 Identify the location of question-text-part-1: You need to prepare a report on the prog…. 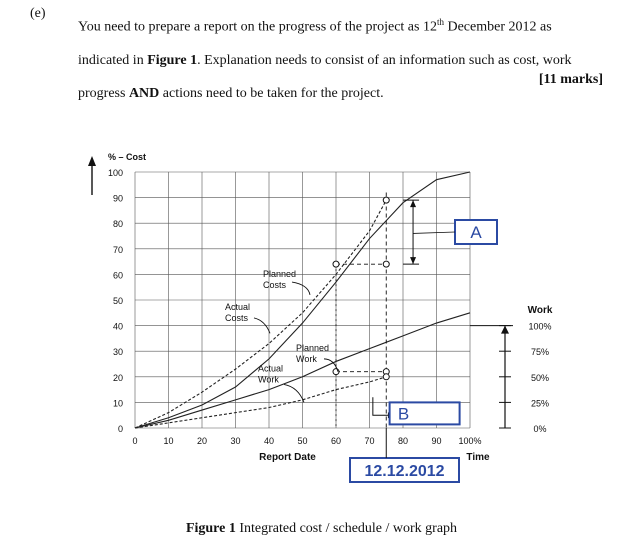
(257, 27).